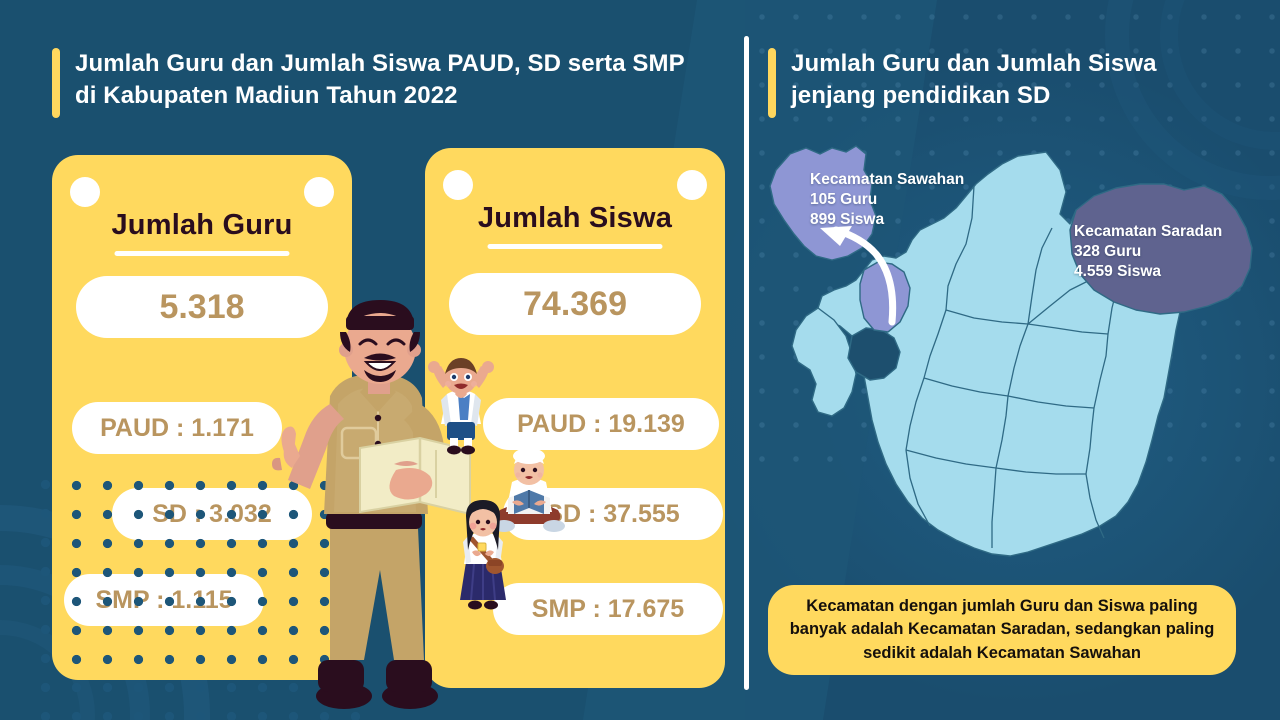 This screenshot has height=720, width=1280. I want to click on card-siswa-row-paud: PAUD : 19.139, so click(601, 424).